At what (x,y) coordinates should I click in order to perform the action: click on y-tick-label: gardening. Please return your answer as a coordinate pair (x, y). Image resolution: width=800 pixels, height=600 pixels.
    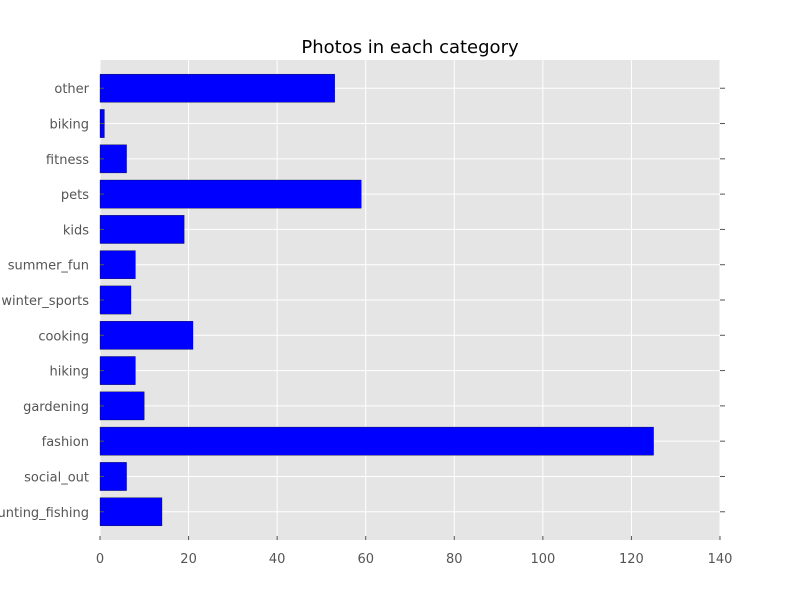
    Looking at the image, I should click on (56, 407).